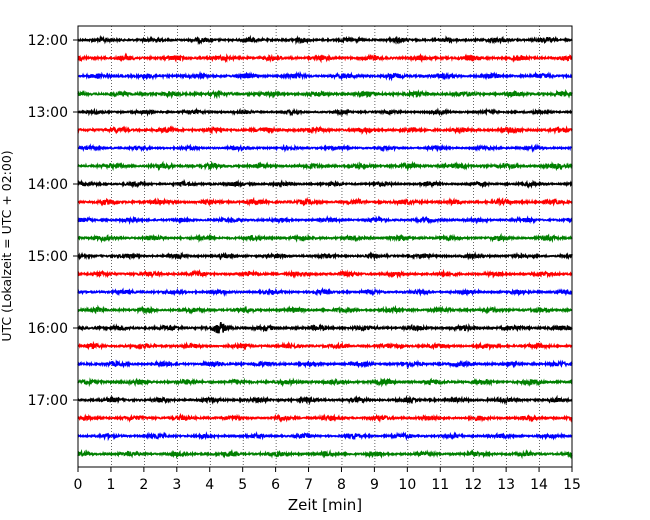  What do you see at coordinates (110, 485) in the screenshot?
I see `x-tick-label: 1` at bounding box center [110, 485].